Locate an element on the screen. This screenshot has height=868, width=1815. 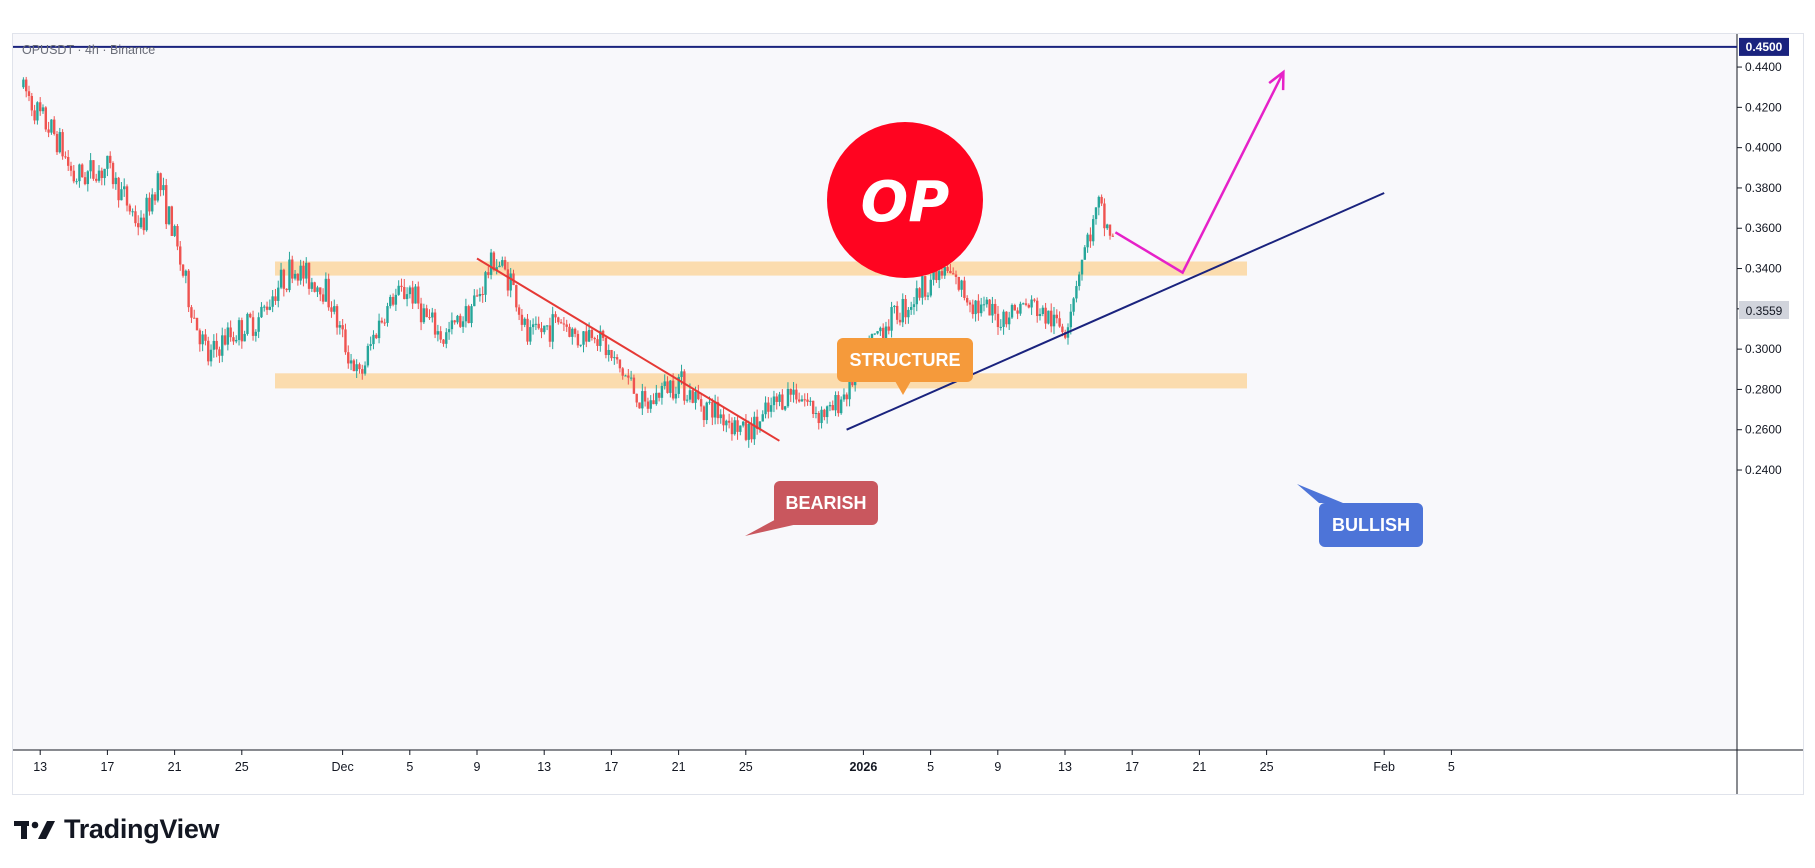
level-tag: 0.4500 is located at coordinates (1764, 46).